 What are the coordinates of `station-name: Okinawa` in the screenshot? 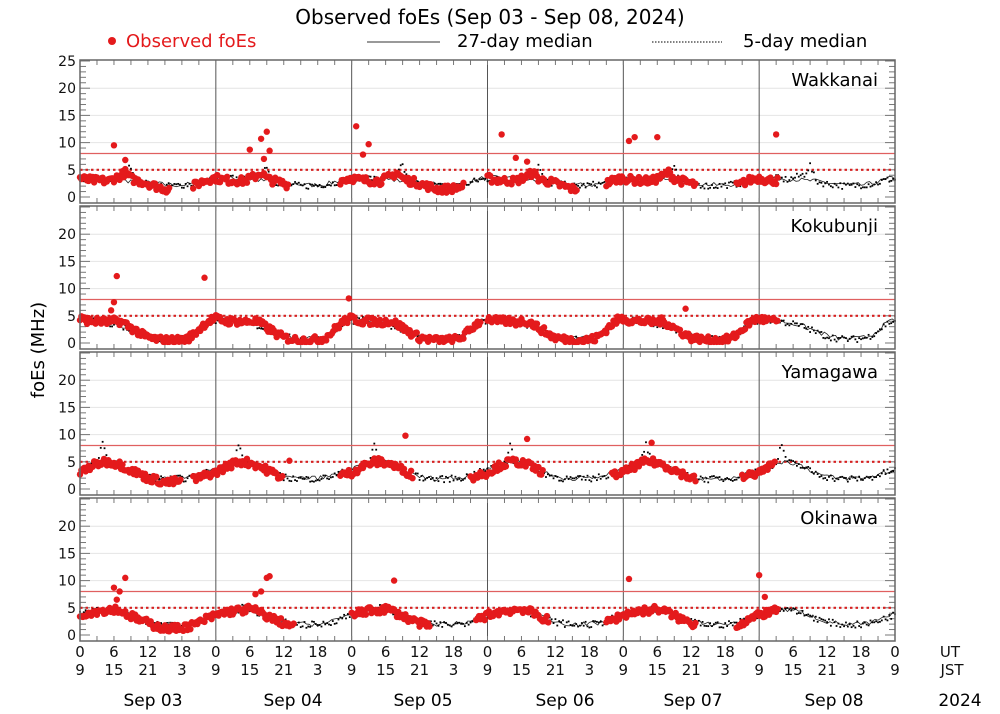 It's located at (839, 518).